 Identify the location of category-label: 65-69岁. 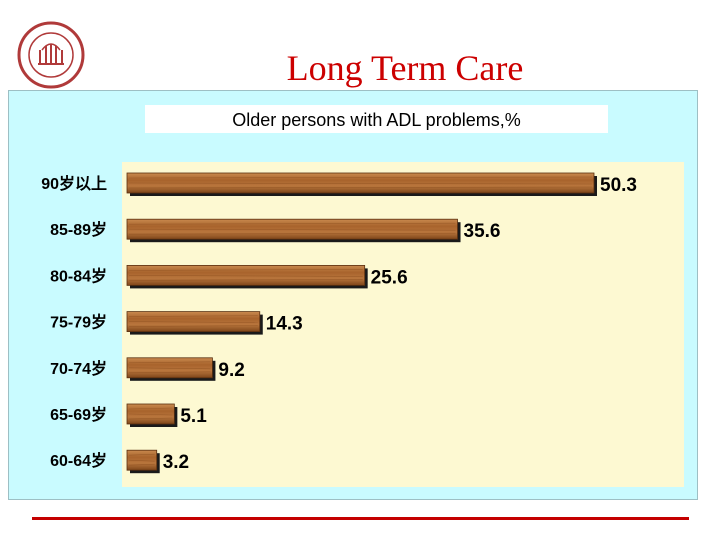
(78, 414).